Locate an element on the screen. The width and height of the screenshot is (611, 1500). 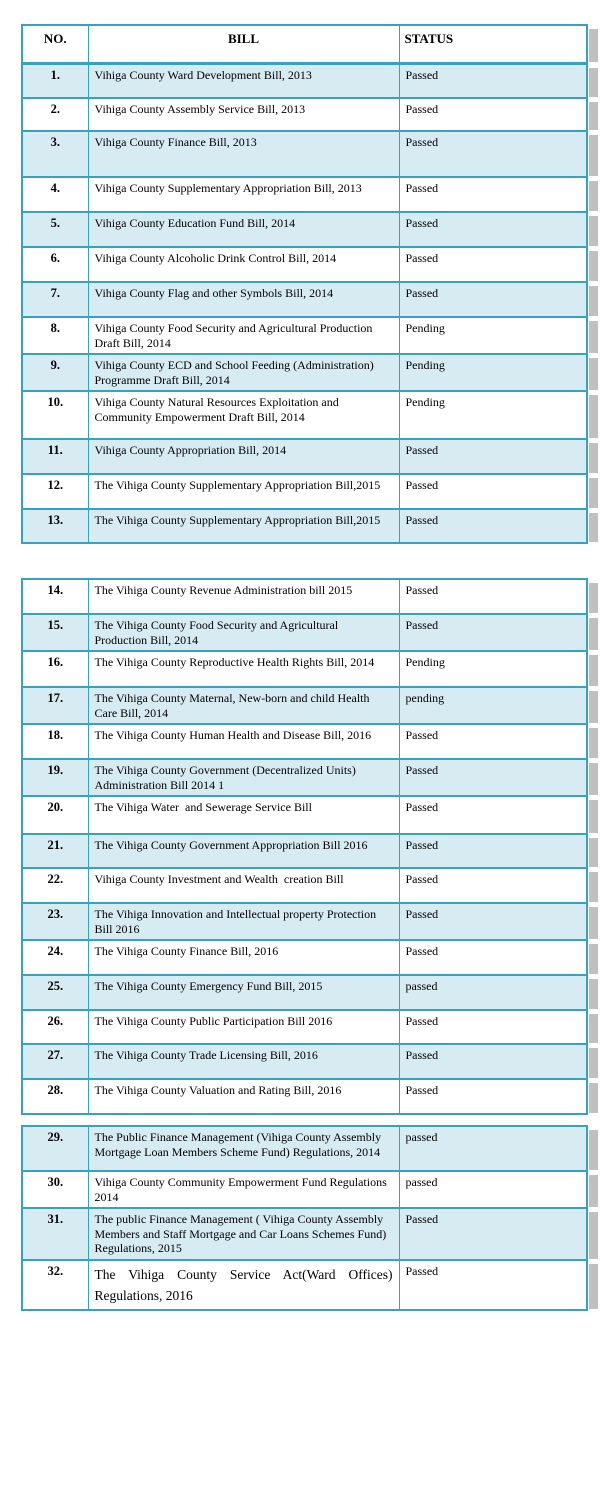
row-number: 4. is located at coordinates (55, 194).